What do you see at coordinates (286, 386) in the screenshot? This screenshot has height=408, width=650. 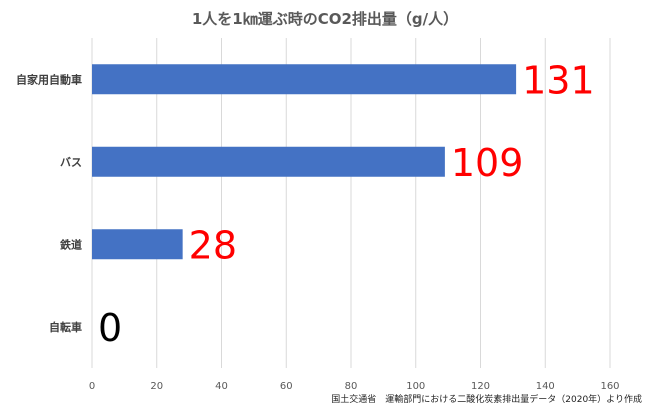 I see `x-tick-label: 60` at bounding box center [286, 386].